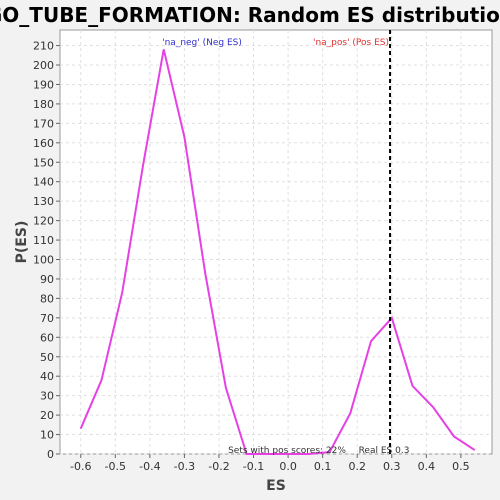 This screenshot has height=500, width=500. Describe the element at coordinates (47, 279) in the screenshot. I see `y-tick-label: 90` at that location.